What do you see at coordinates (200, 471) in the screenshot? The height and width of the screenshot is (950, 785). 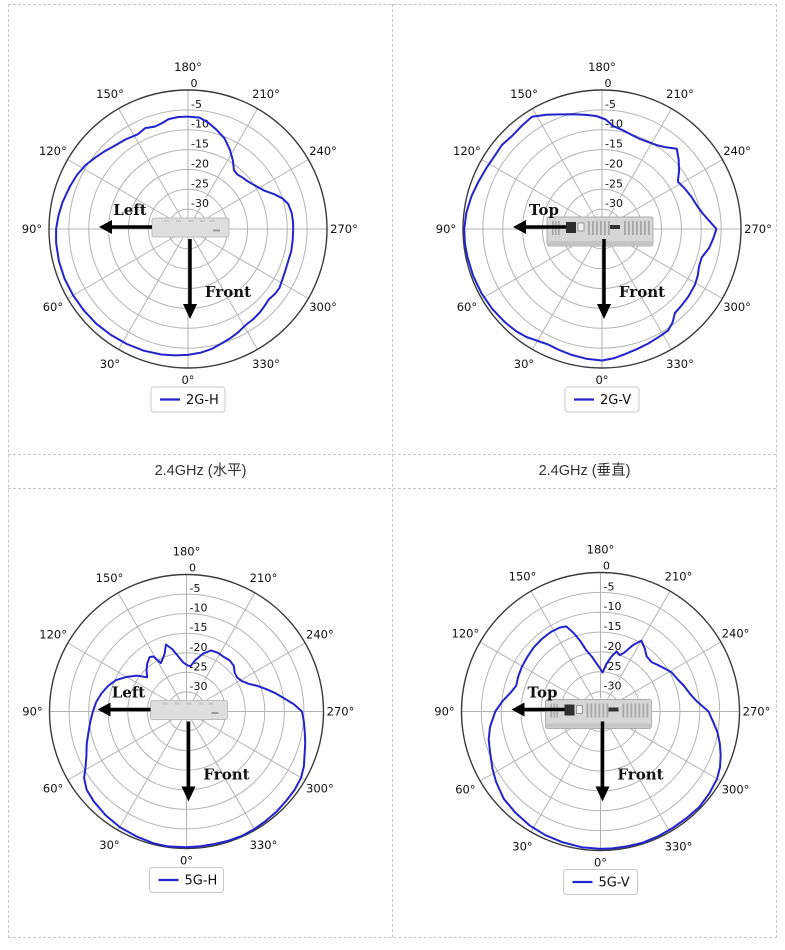 I see `caption-24ghz-horizontal: 2.4GHz (水平)` at bounding box center [200, 471].